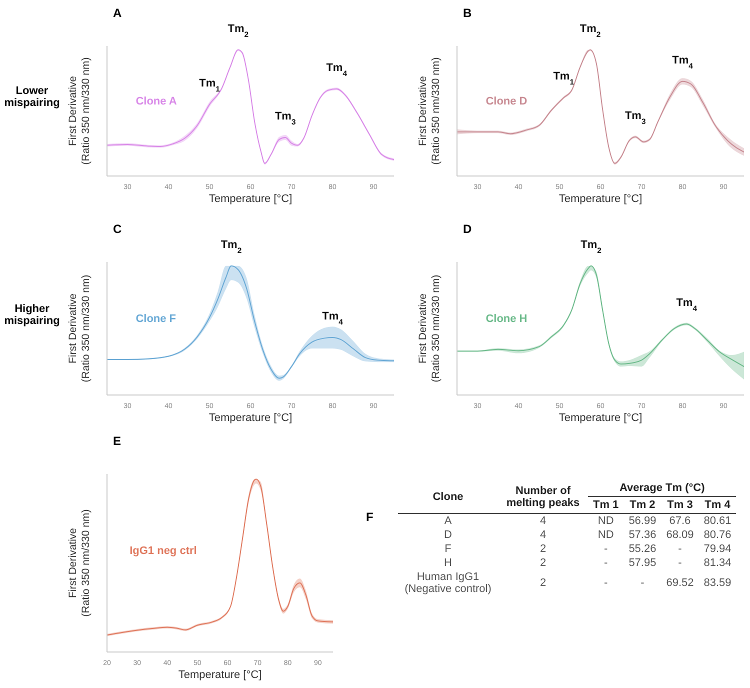 The image size is (750, 688). I want to click on data-label: 79.94, so click(717, 549).